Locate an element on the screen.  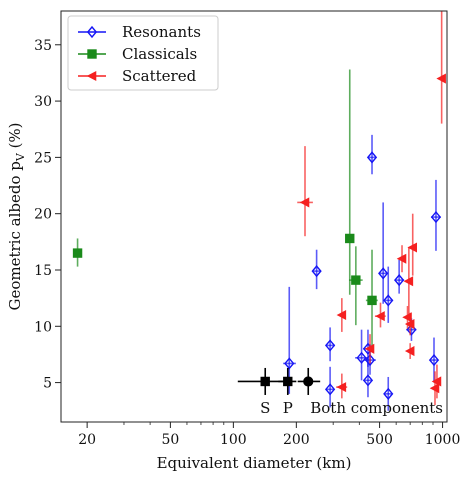
x-tick-label: 20 is located at coordinates (87, 440).